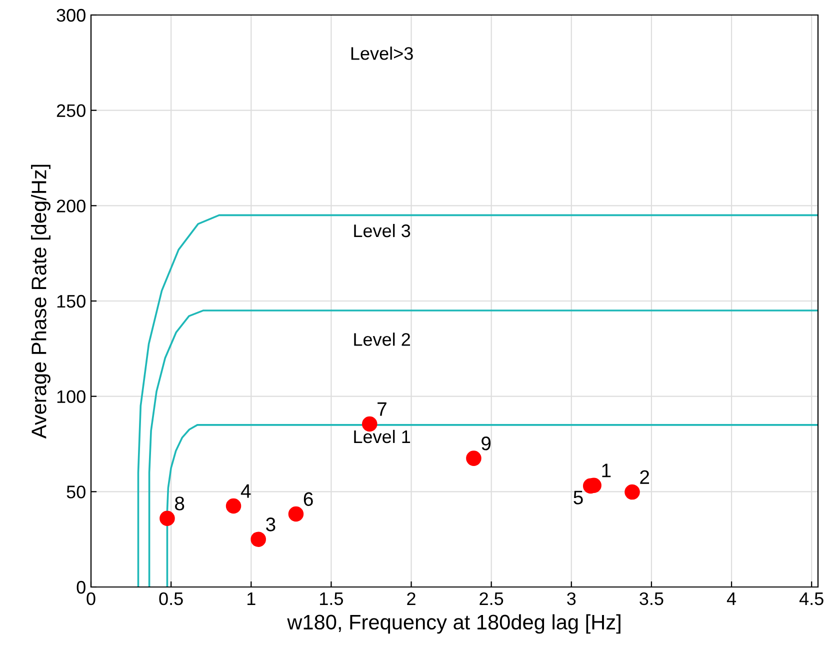  Describe the element at coordinates (171, 599) in the screenshot. I see `x-tick-label: 0.5` at that location.